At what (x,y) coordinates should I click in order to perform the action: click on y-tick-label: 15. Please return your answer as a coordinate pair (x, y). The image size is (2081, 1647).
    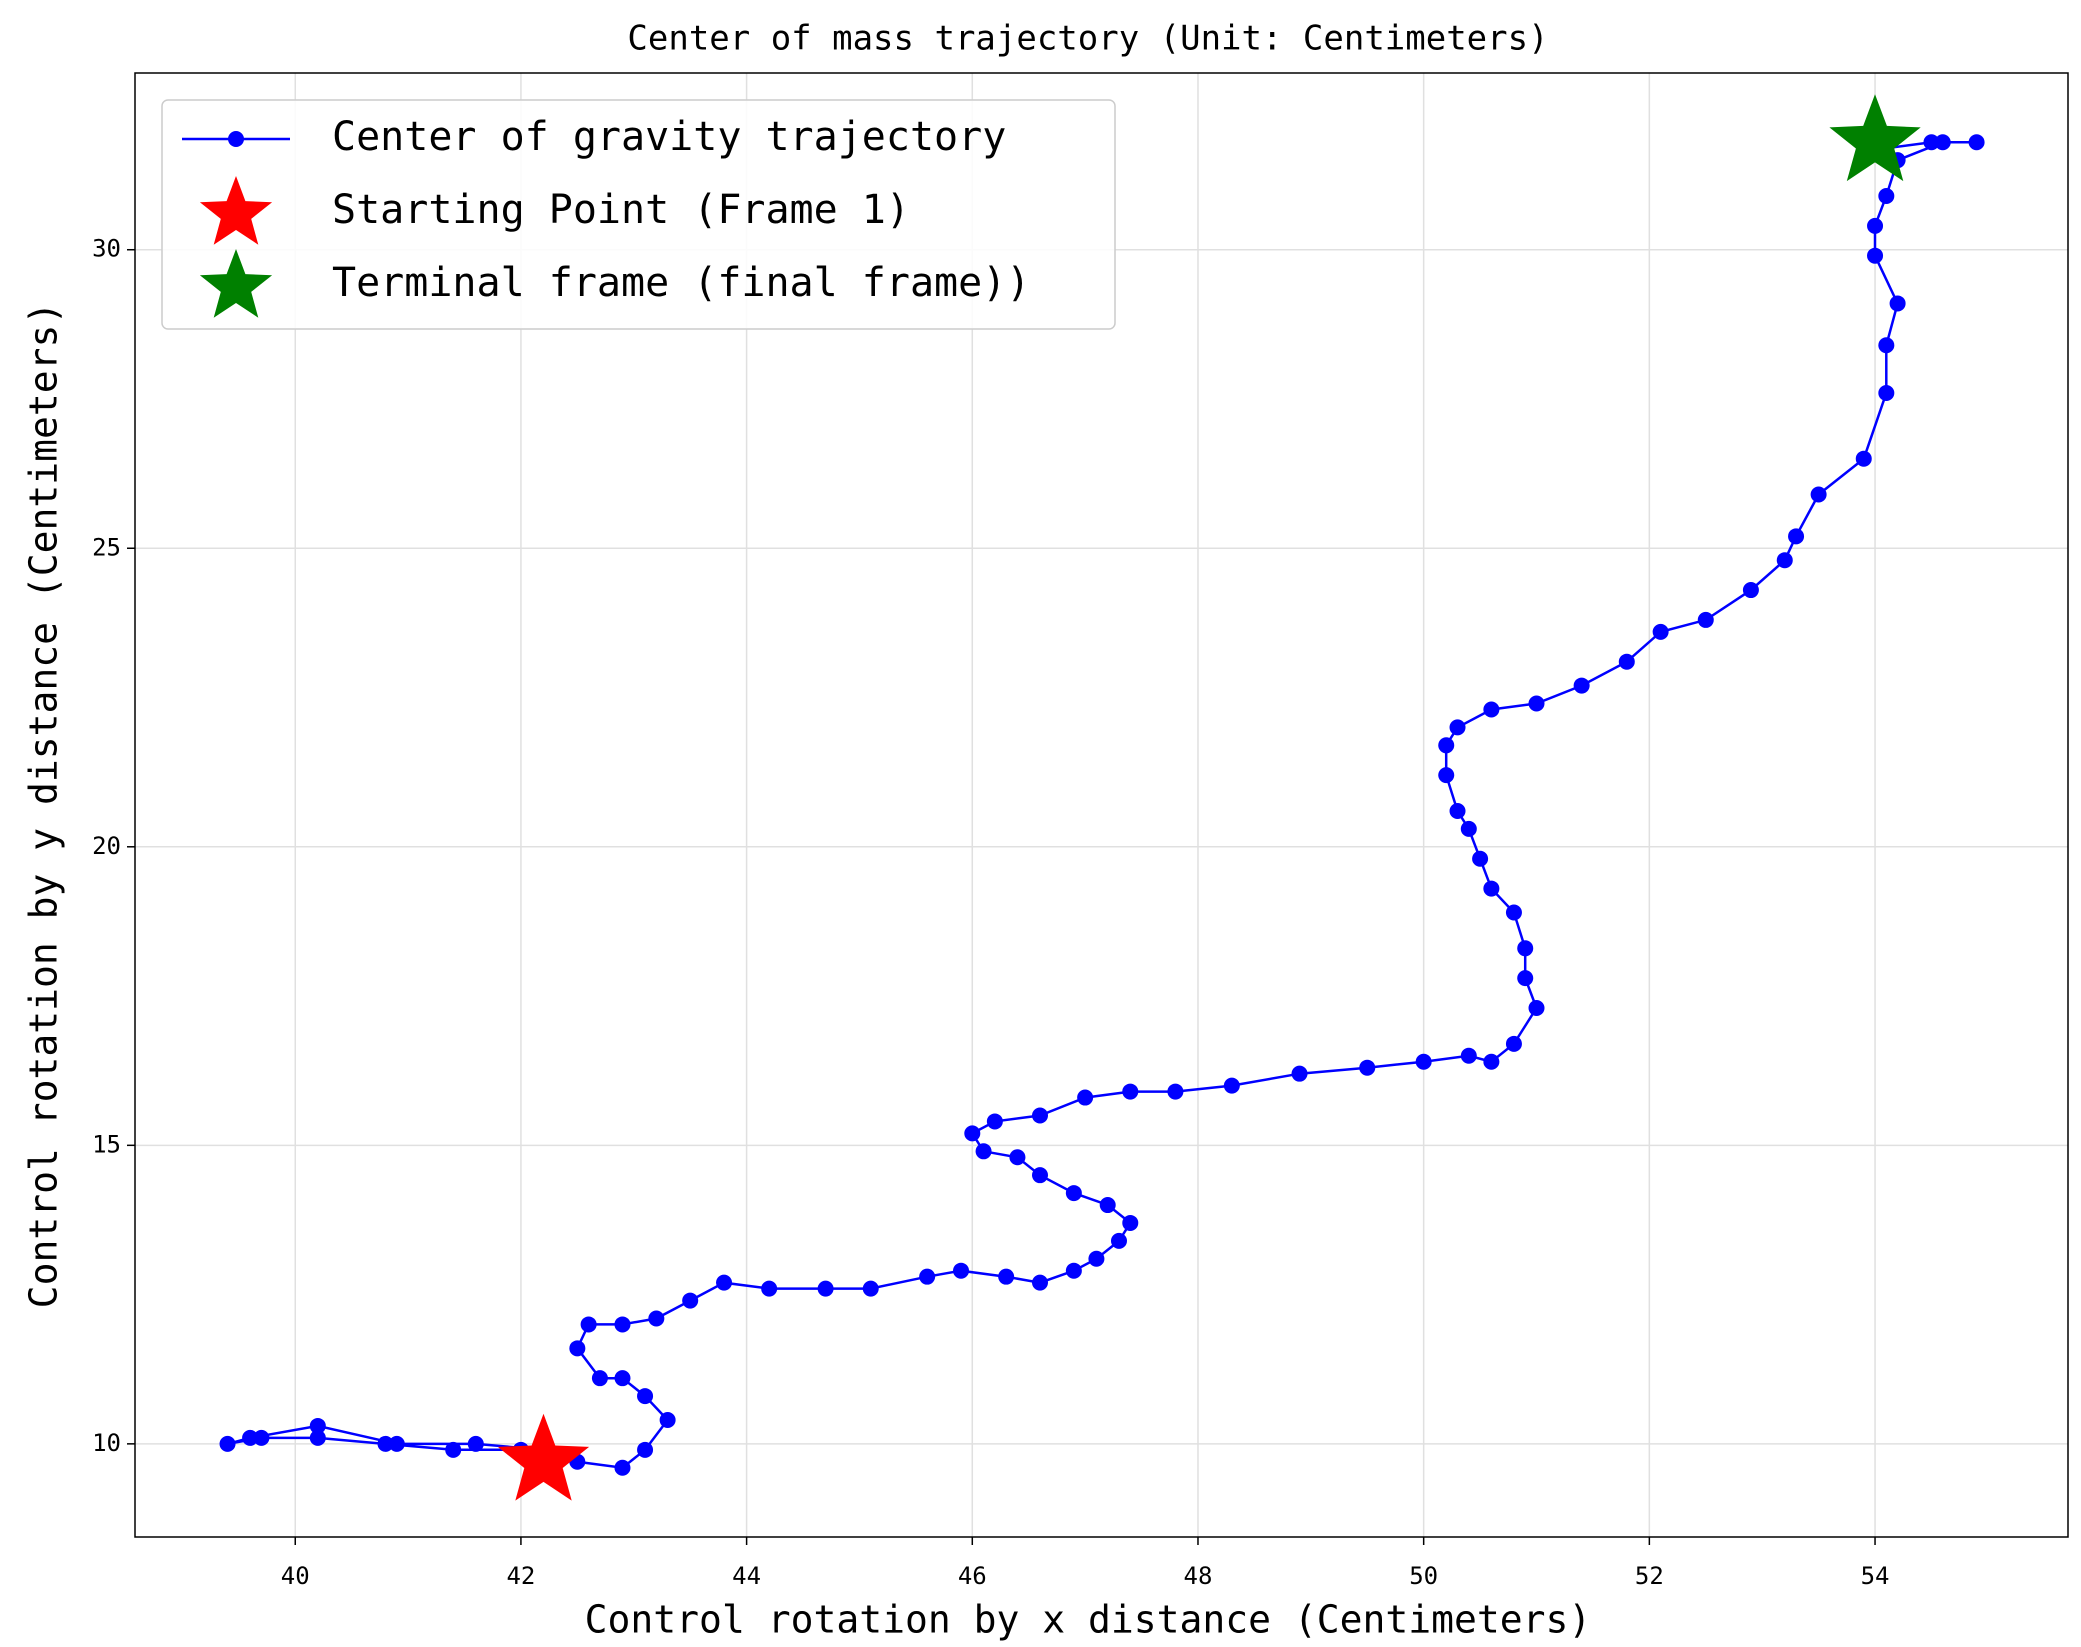
    Looking at the image, I should click on (106, 1144).